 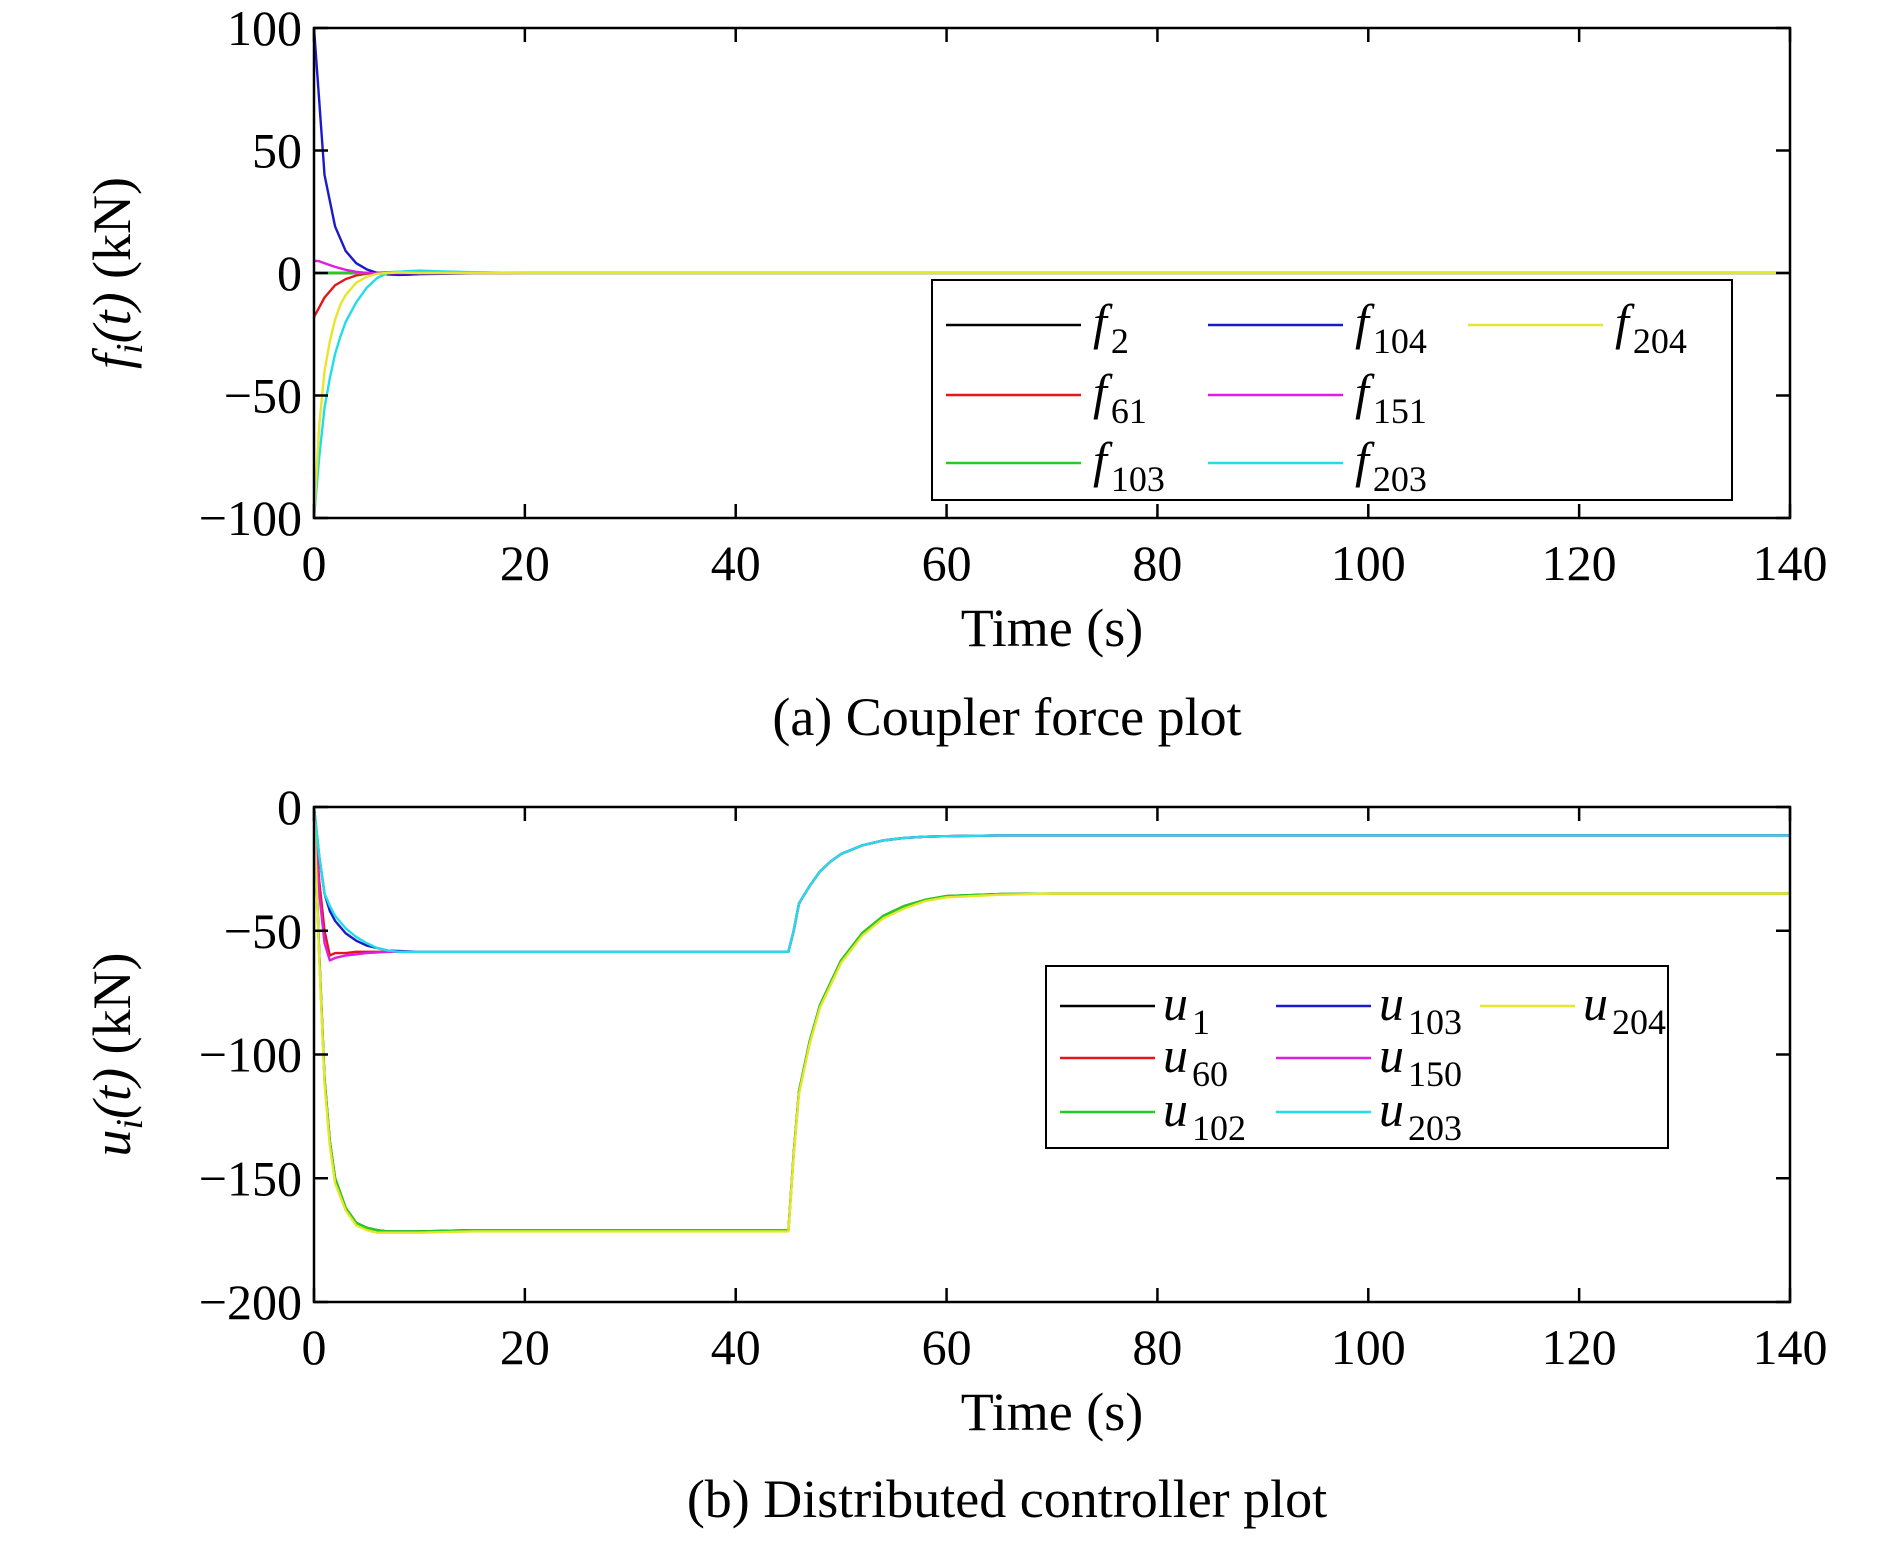 I want to click on legend-label-sub: 1, so click(x=1201, y=1022).